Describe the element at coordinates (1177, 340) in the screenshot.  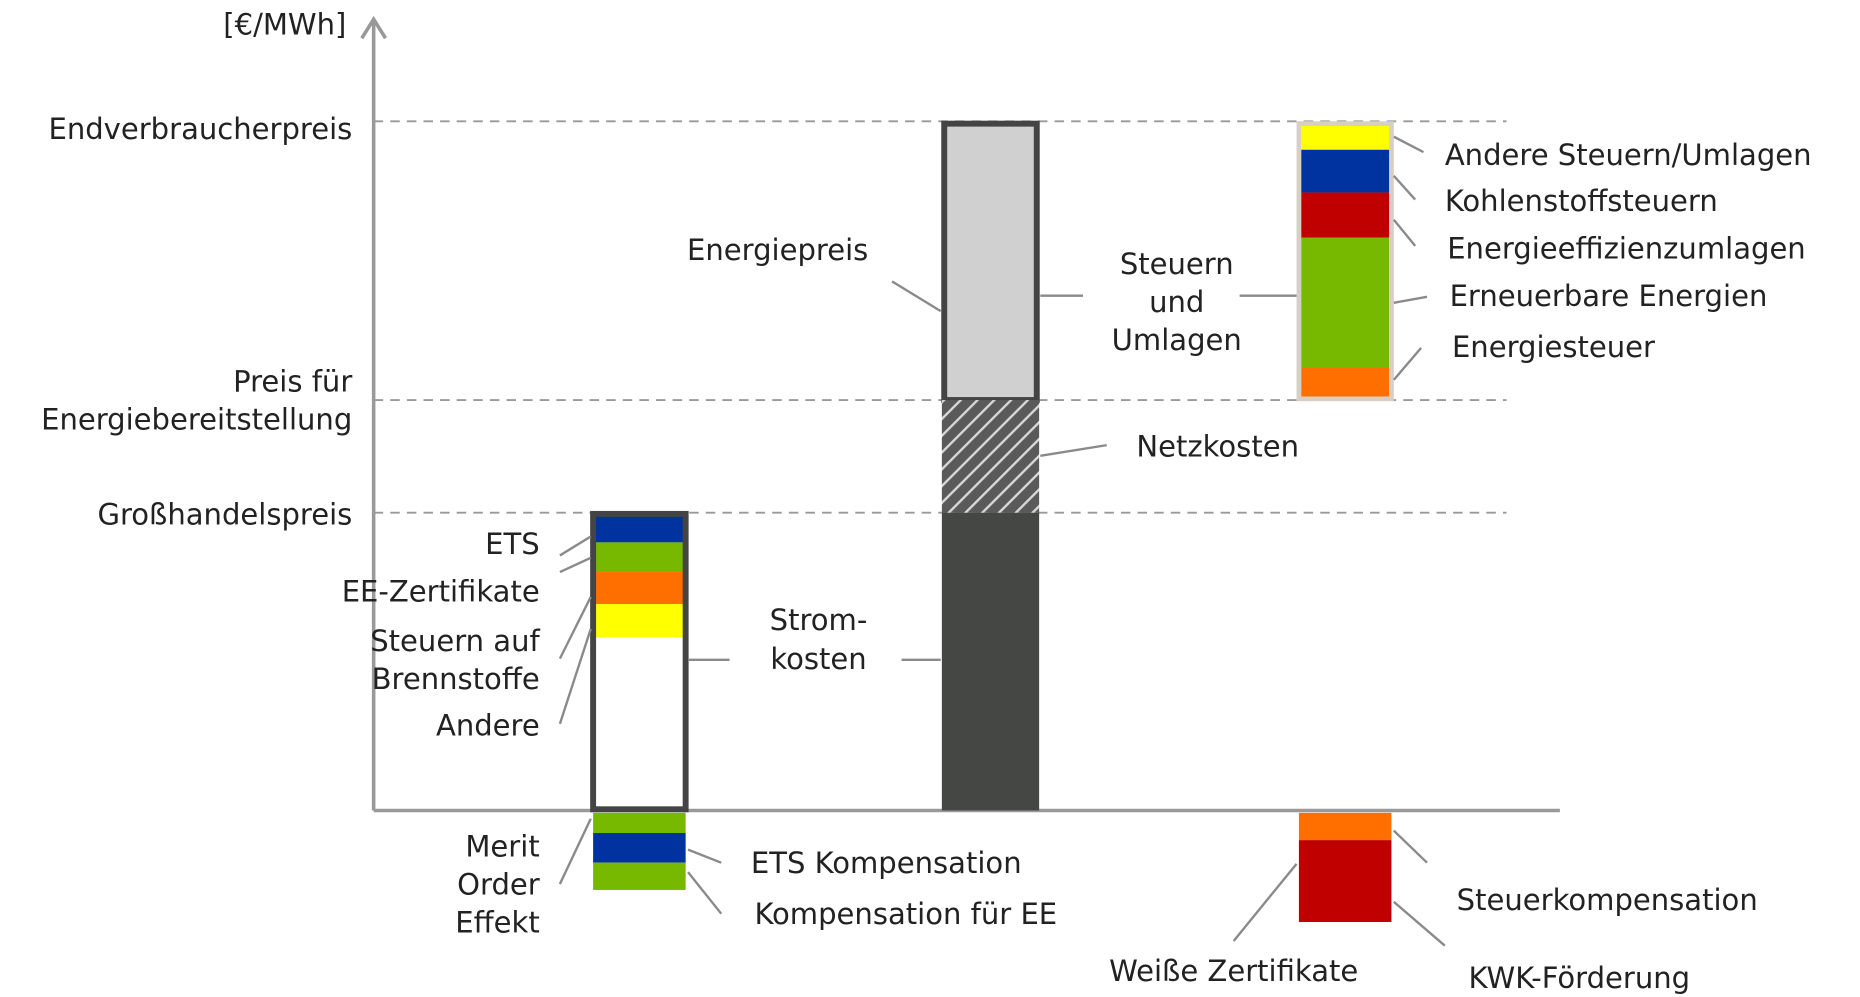
I see `component-label: Umlagen` at that location.